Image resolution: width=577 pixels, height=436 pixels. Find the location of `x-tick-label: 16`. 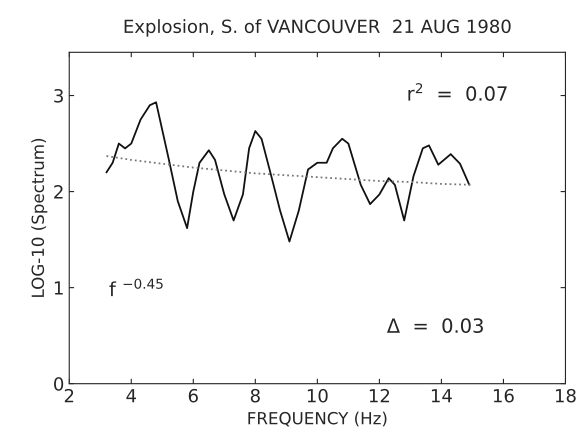

x-tick-label: 16 is located at coordinates (504, 395).